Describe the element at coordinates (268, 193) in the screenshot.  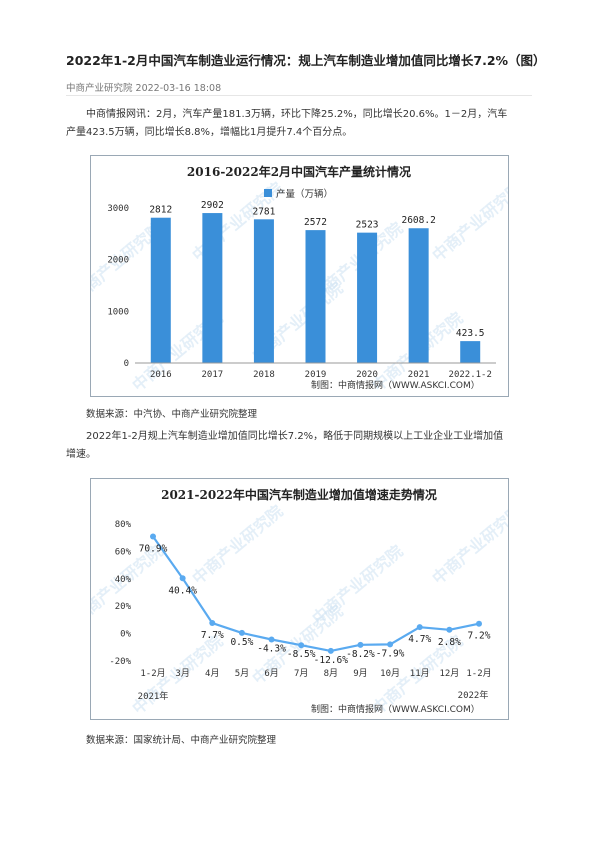
I see `legend-swatch` at that location.